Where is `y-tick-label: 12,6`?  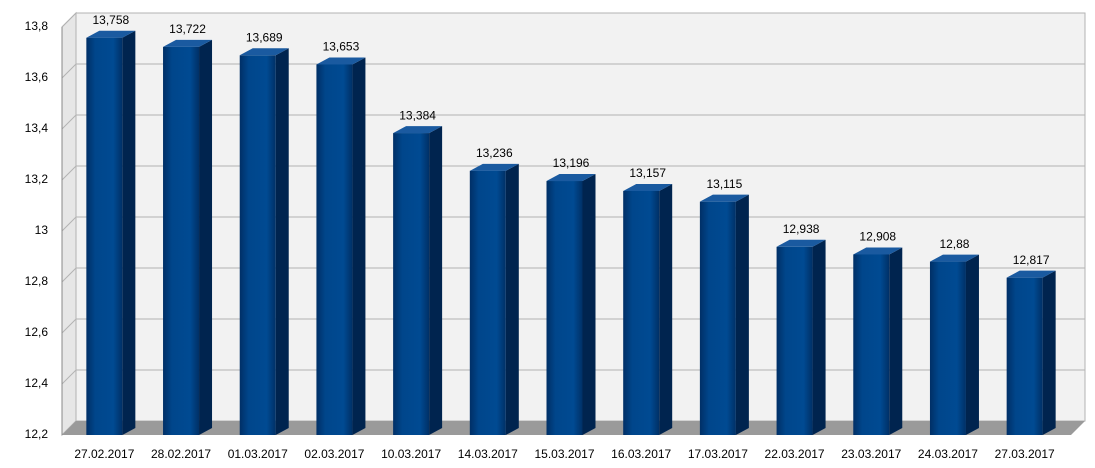
y-tick-label: 12,6 is located at coordinates (37, 332).